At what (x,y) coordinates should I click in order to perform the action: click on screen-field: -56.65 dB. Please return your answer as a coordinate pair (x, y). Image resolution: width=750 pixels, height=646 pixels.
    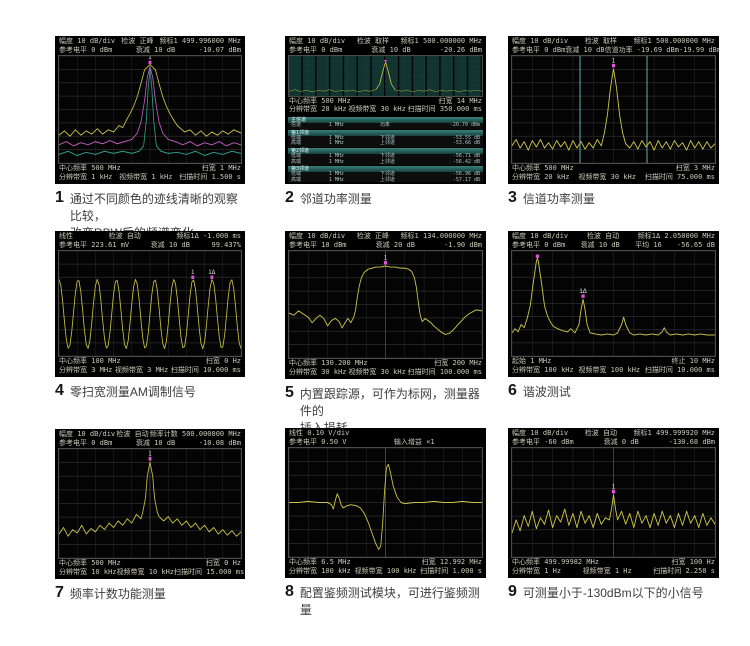
    Looking at the image, I should click on (696, 245).